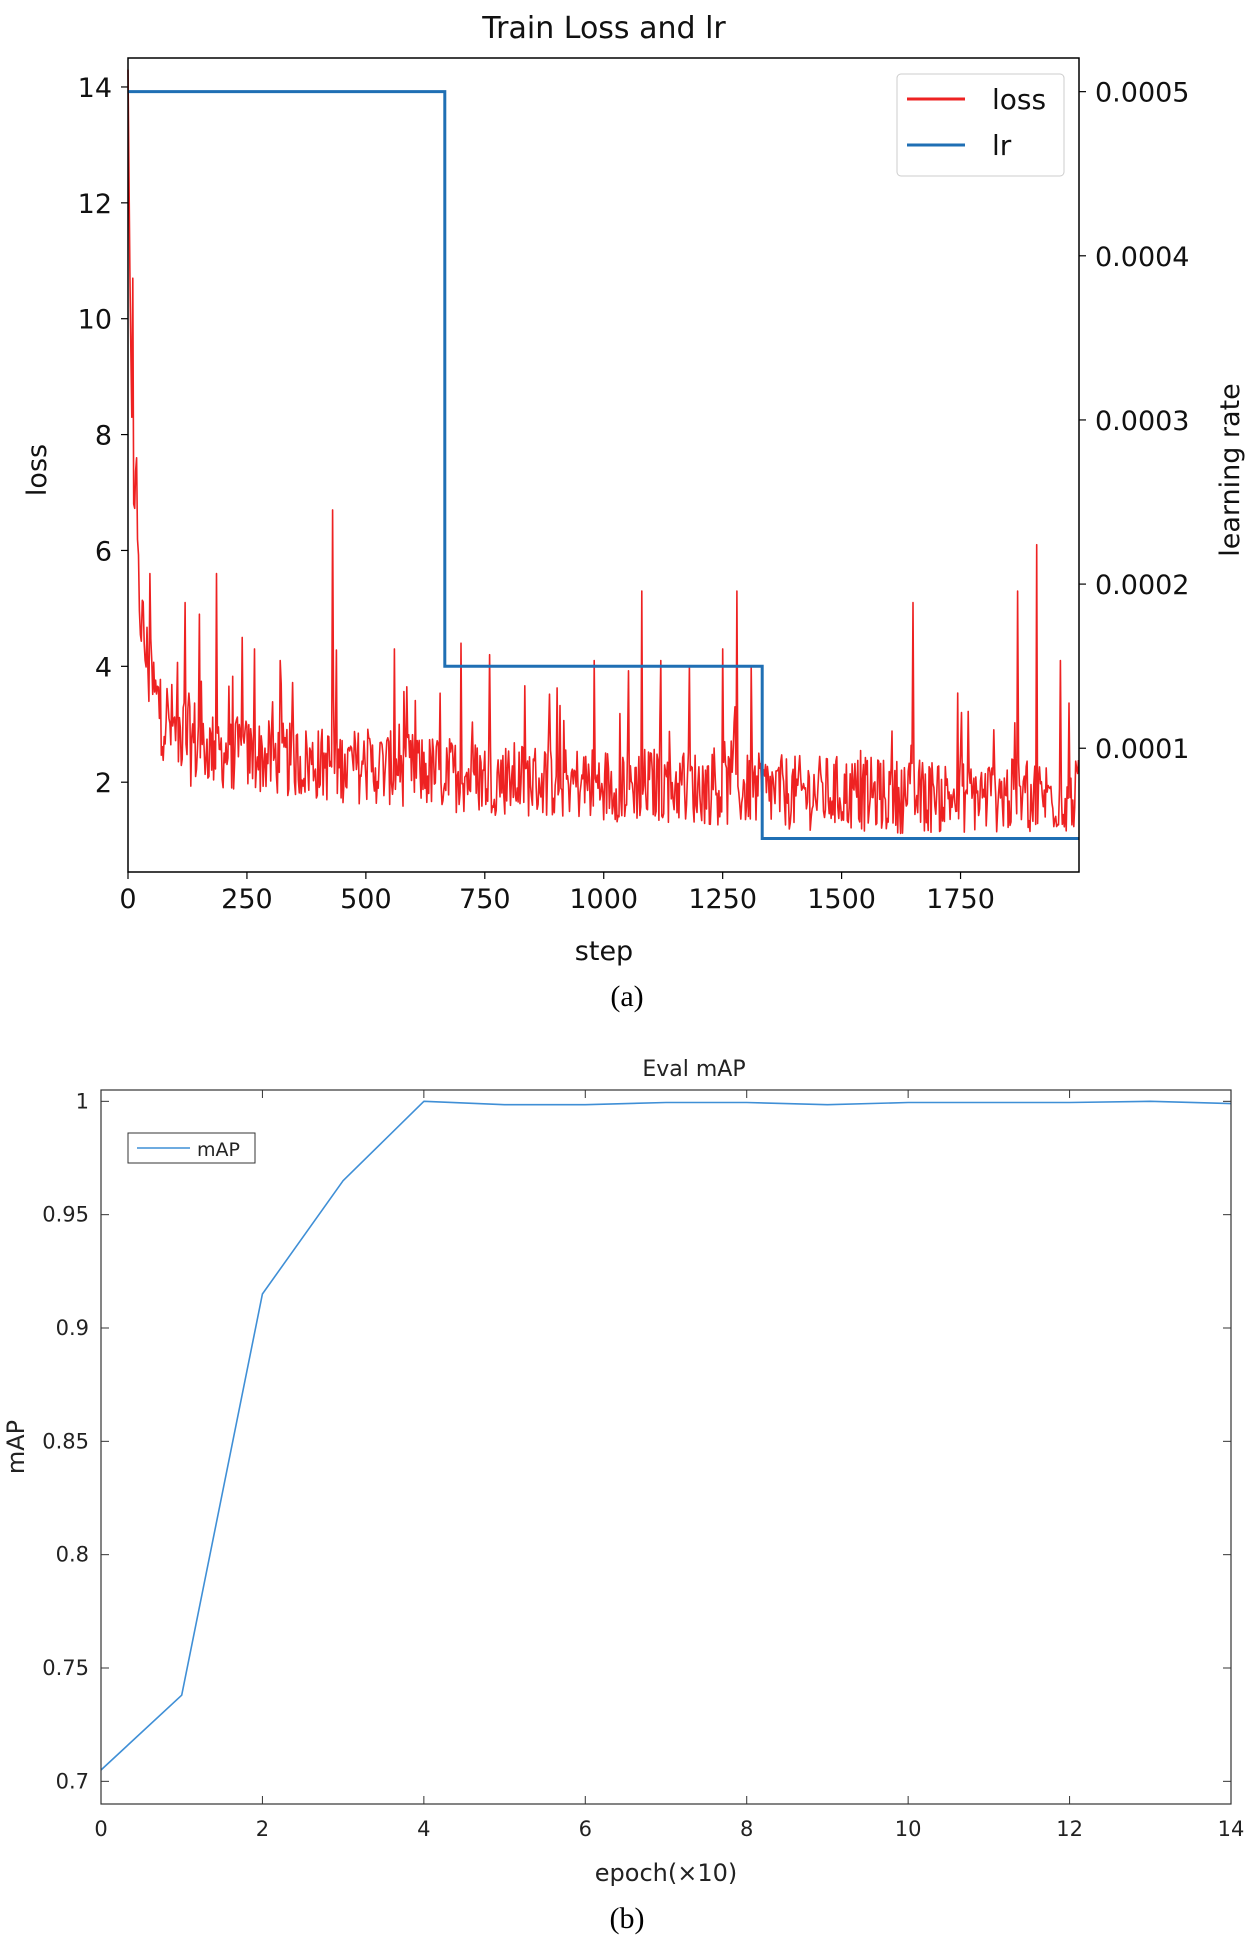 This screenshot has width=1254, height=1947. Describe the element at coordinates (1069, 1829) in the screenshot. I see `chart-b-x-tick-label: 12` at that location.